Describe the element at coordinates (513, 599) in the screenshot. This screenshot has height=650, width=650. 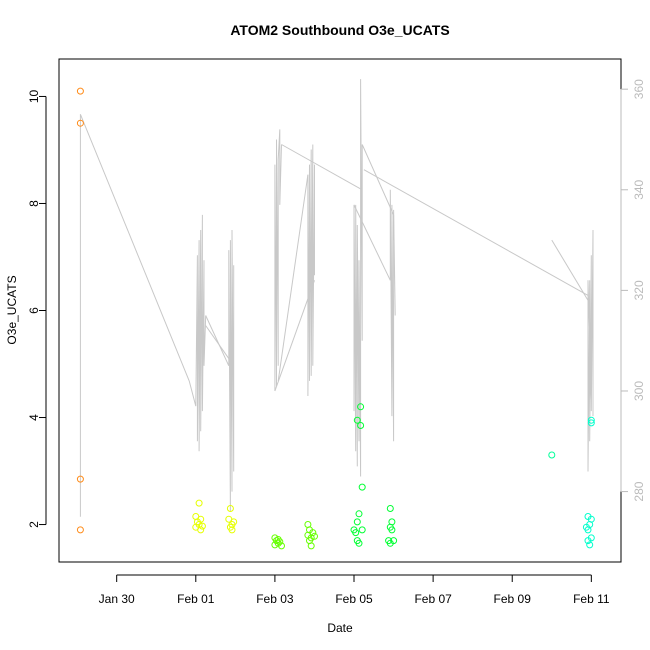
I see `x-tick-label: Feb 09` at that location.